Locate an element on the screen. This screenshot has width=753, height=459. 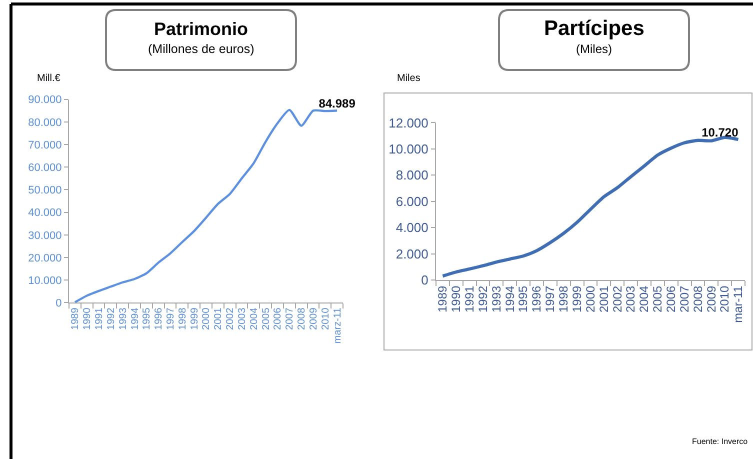
chart-subtitle: (Miles) is located at coordinates (594, 49).